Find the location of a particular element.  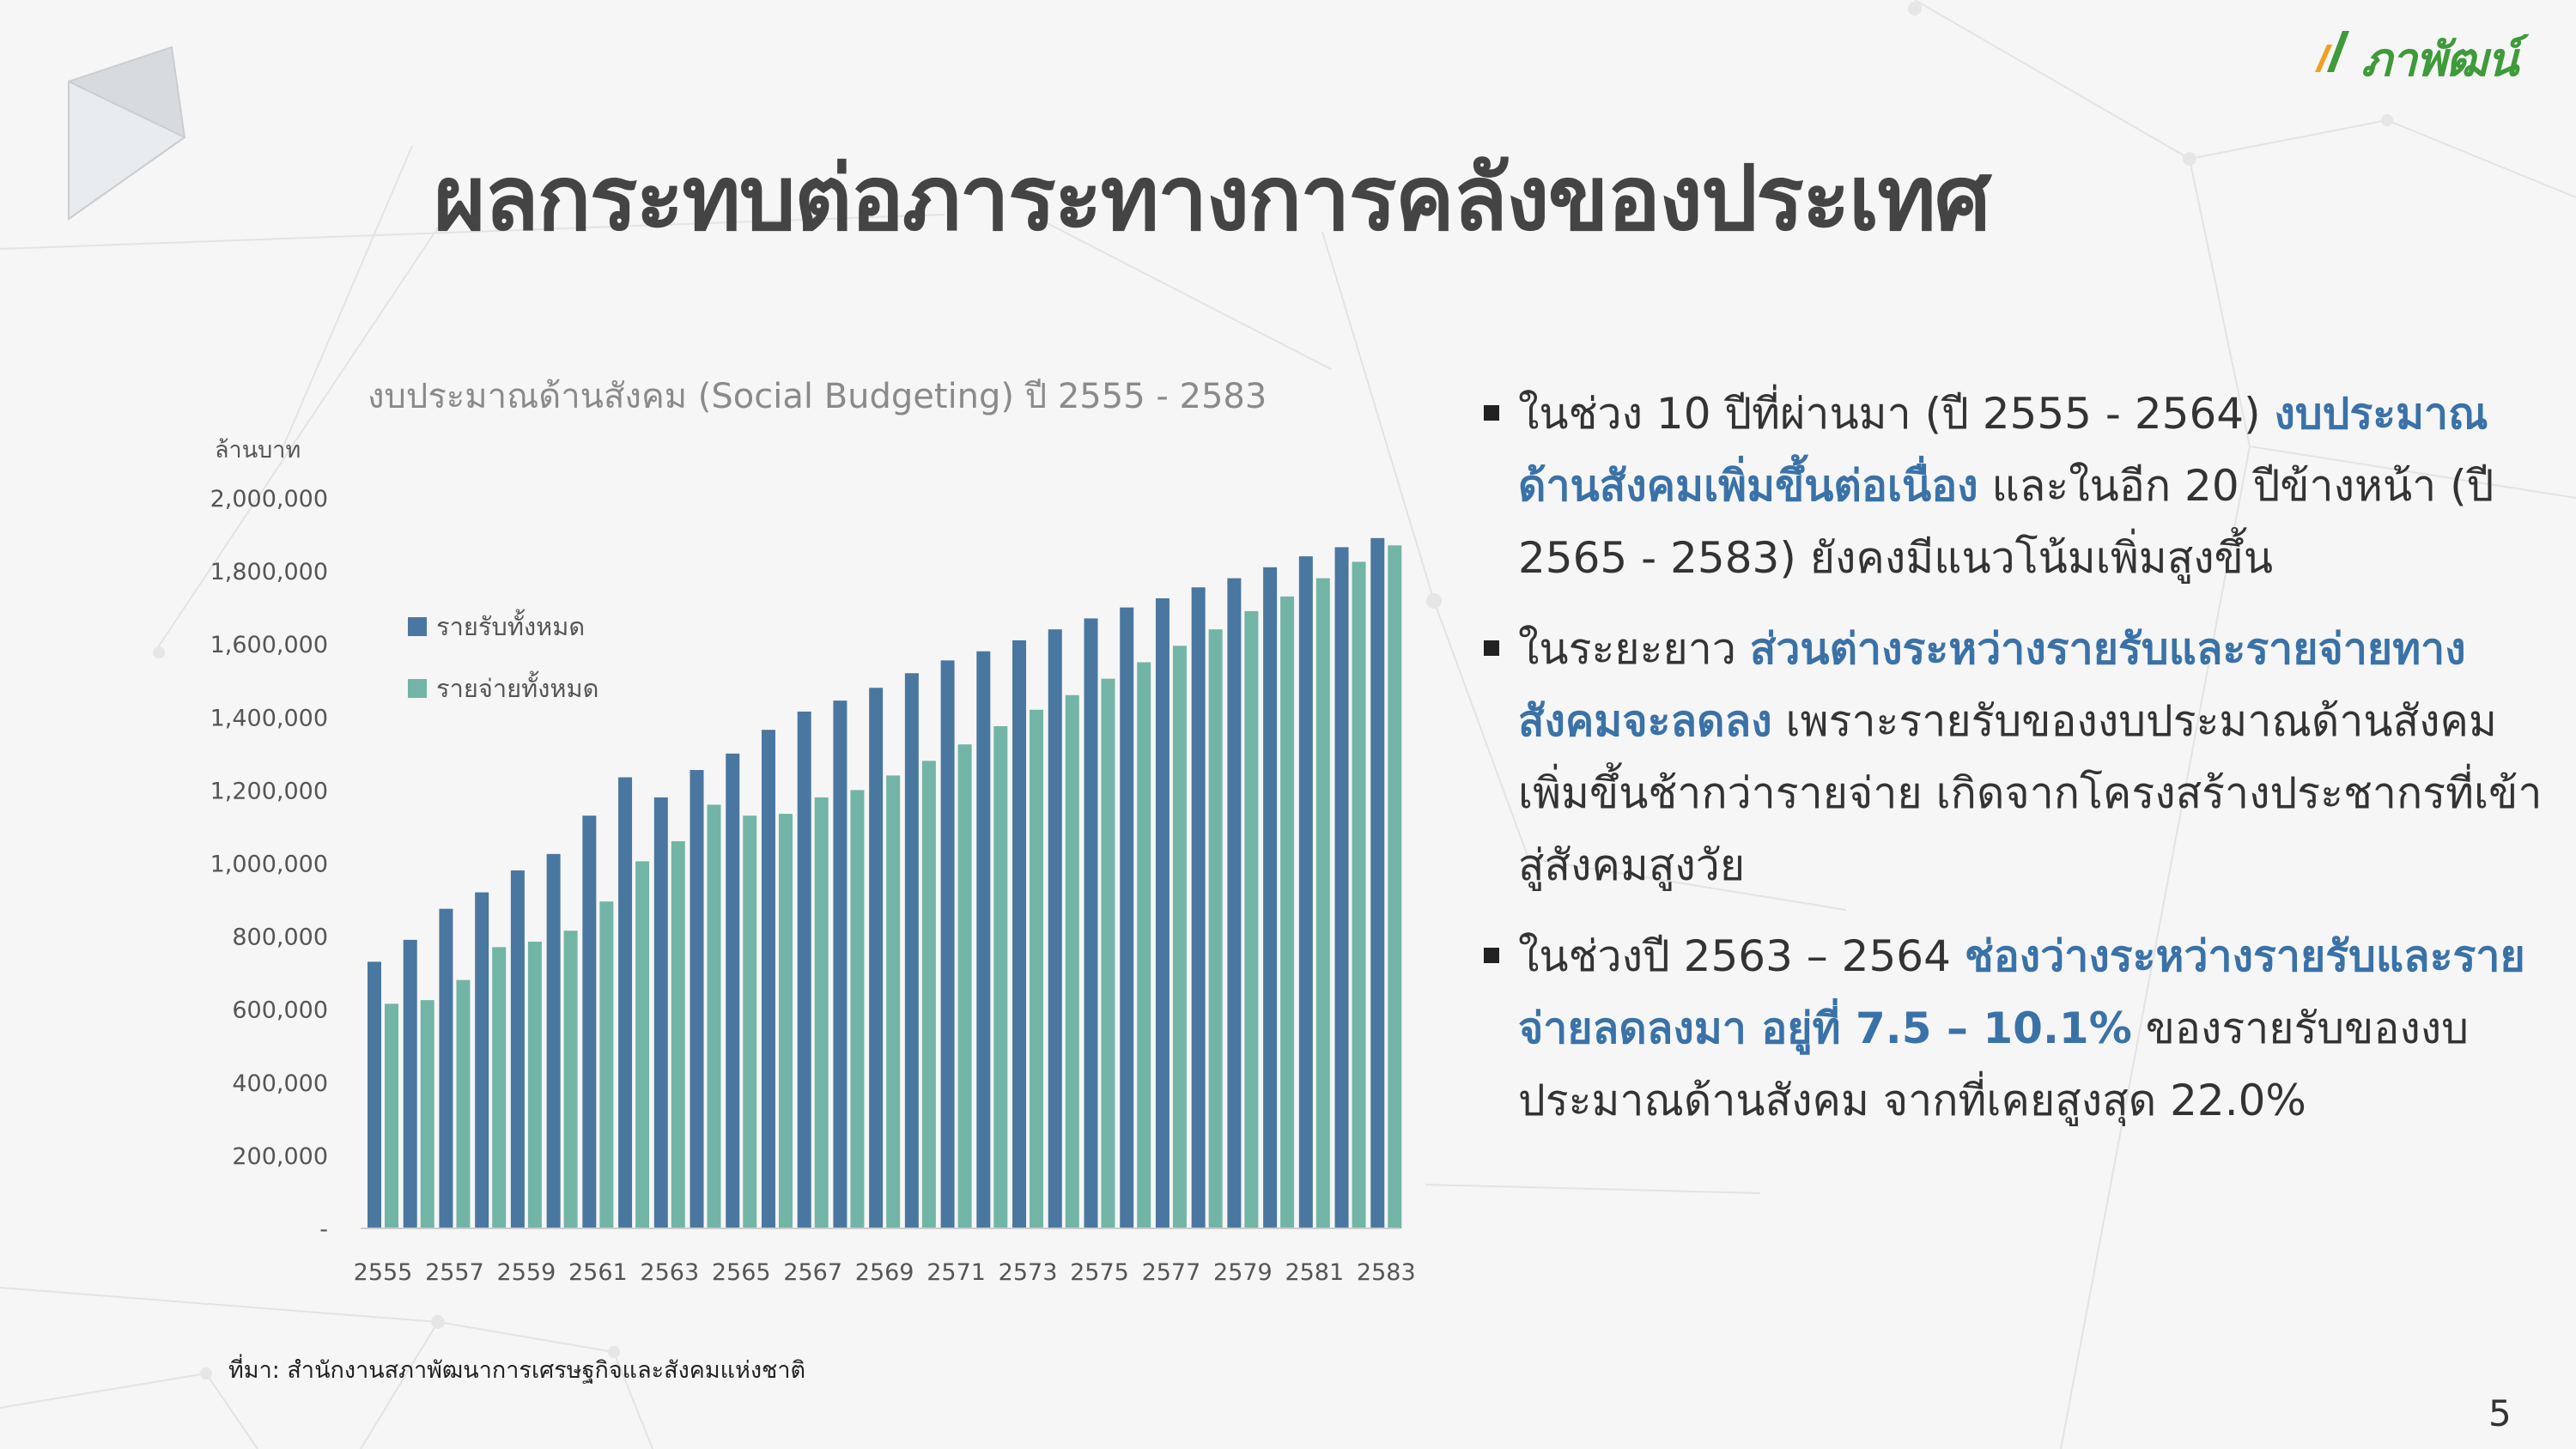

x-tick-label: 2573 is located at coordinates (1028, 1272).